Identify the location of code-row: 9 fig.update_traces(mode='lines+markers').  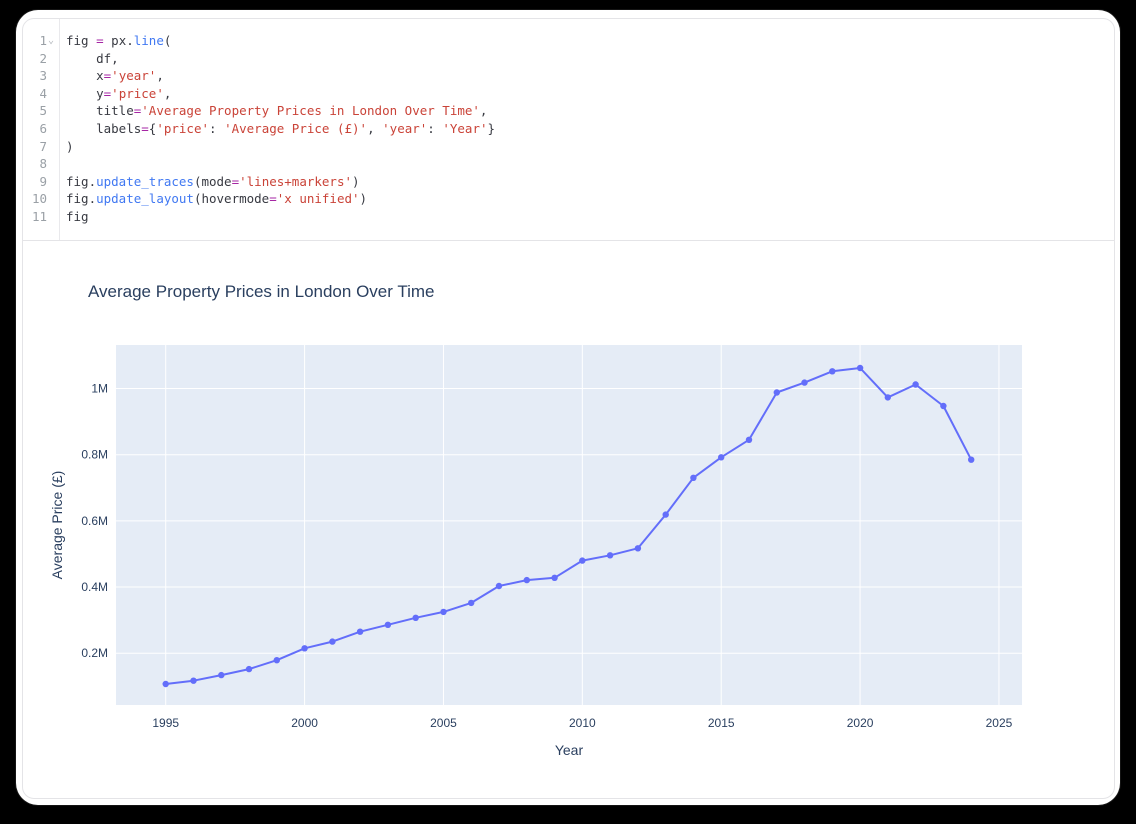
(568, 182).